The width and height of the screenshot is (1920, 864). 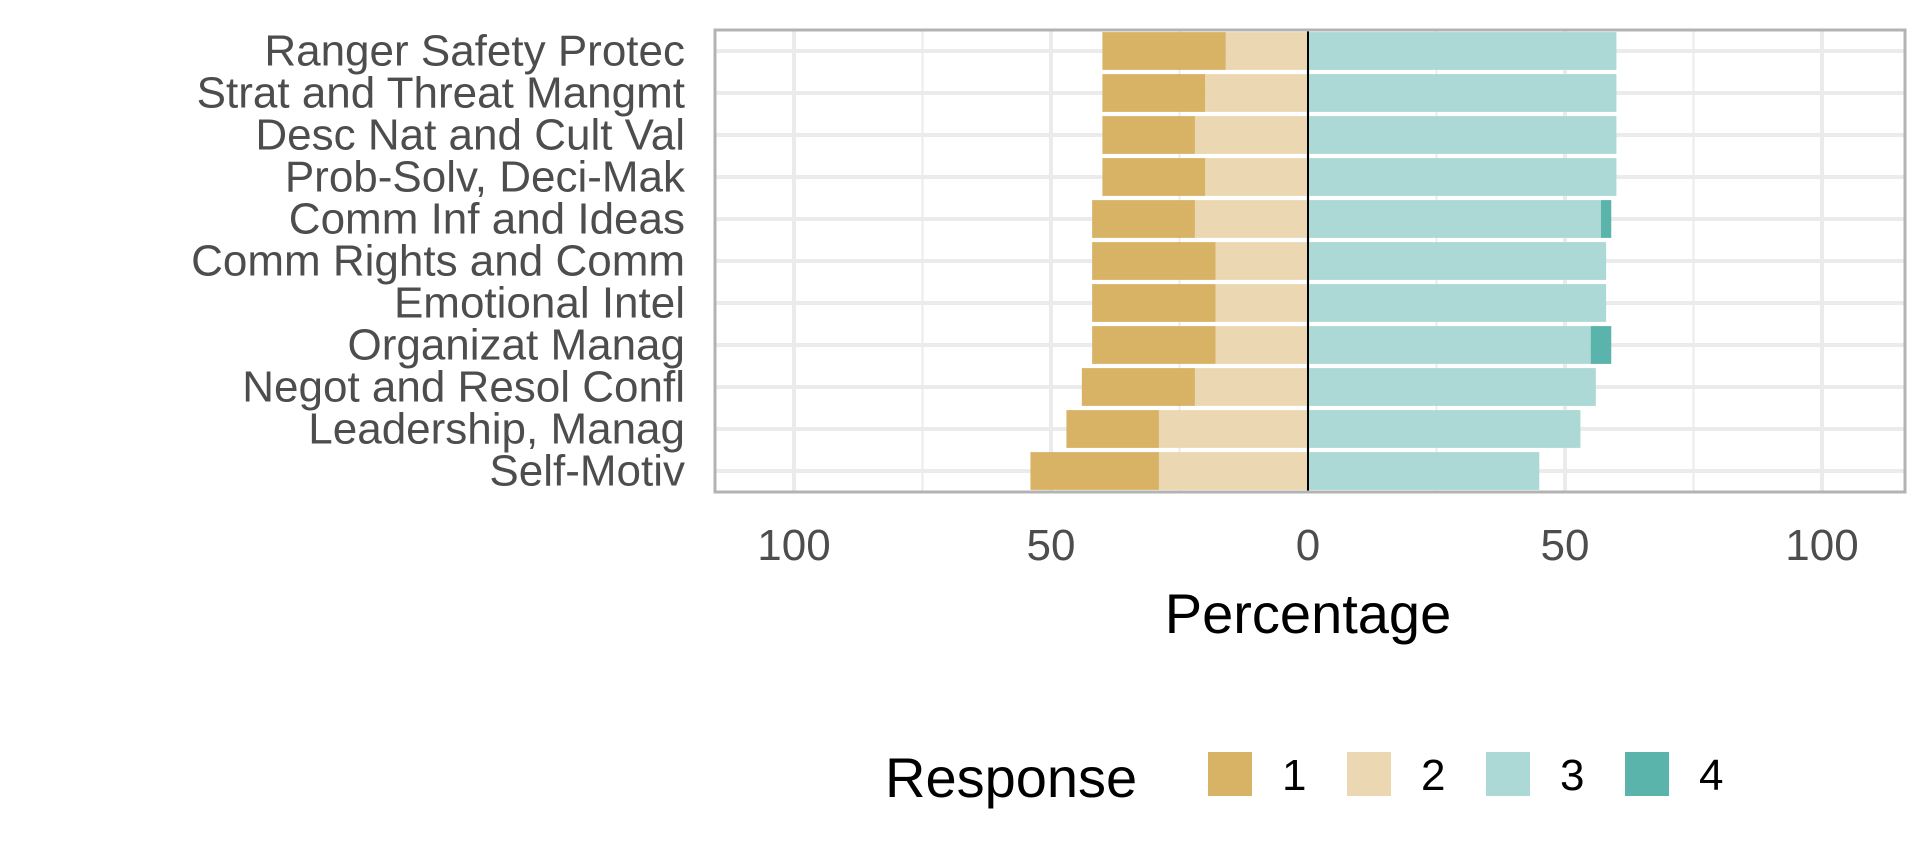 What do you see at coordinates (1465, 775) in the screenshot?
I see `legend-items: 1 2 3 4` at bounding box center [1465, 775].